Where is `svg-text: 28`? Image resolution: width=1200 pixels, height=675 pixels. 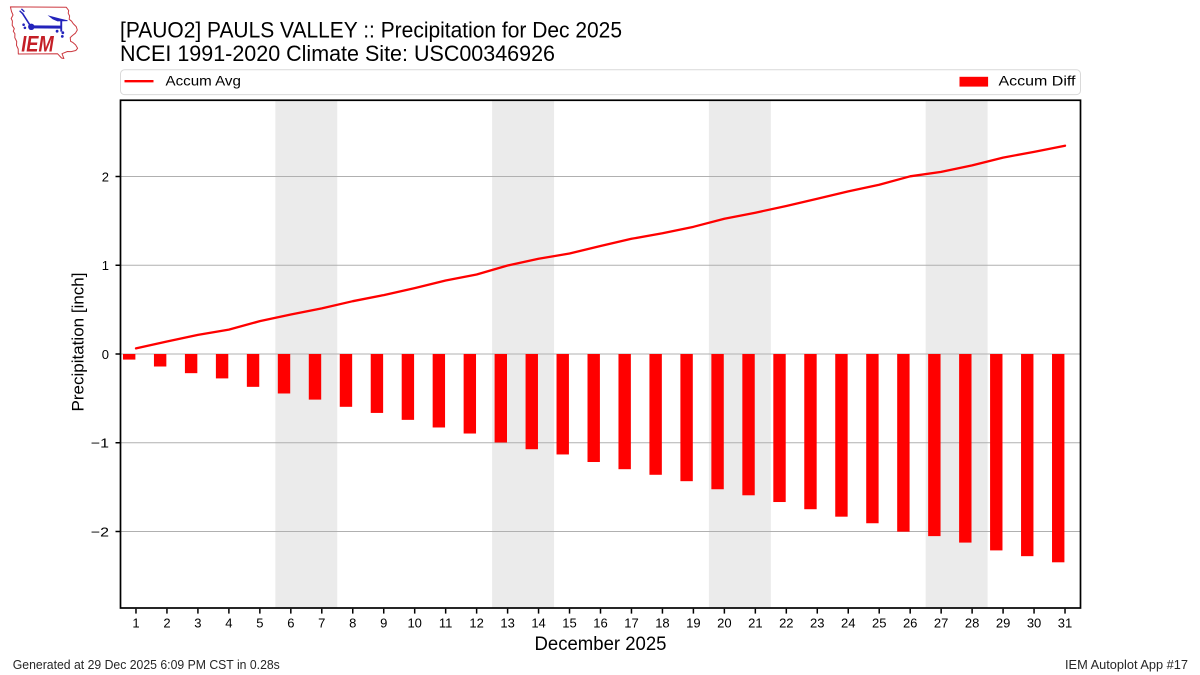 svg-text: 28 is located at coordinates (972, 623).